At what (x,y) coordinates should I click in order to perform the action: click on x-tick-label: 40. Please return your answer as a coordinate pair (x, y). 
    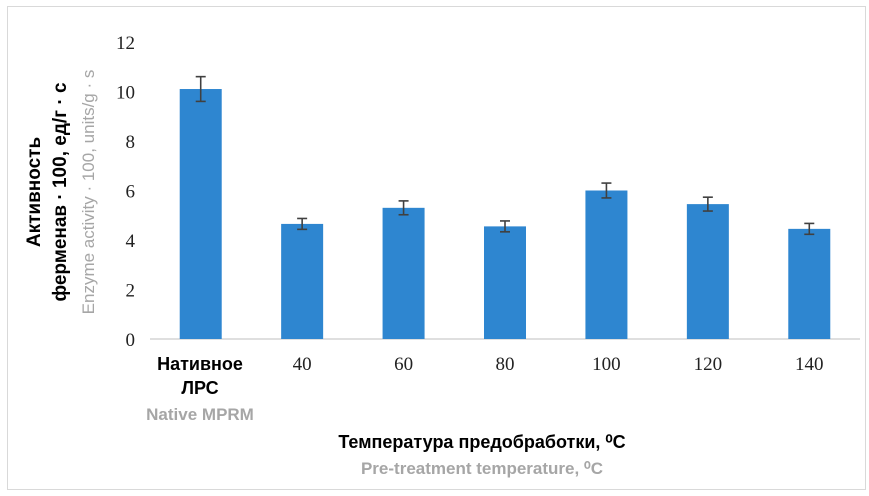
    Looking at the image, I should click on (302, 364).